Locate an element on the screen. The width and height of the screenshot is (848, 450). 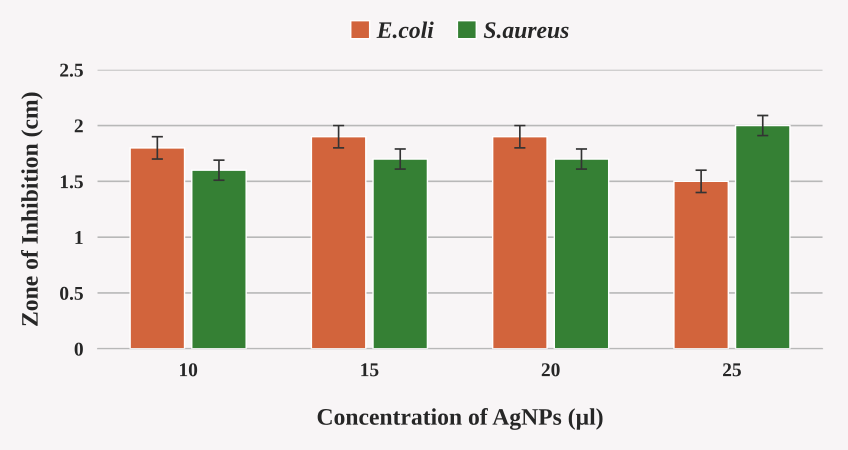
x-axis-title: Concentration of AgNPs (µl) is located at coordinates (460, 419).